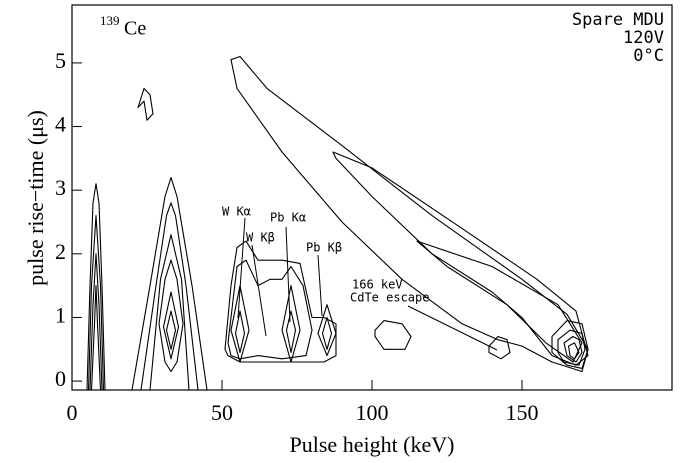 Image resolution: width=680 pixels, height=463 pixels. What do you see at coordinates (377, 285) in the screenshot?
I see `annotation: 166 keV` at bounding box center [377, 285].